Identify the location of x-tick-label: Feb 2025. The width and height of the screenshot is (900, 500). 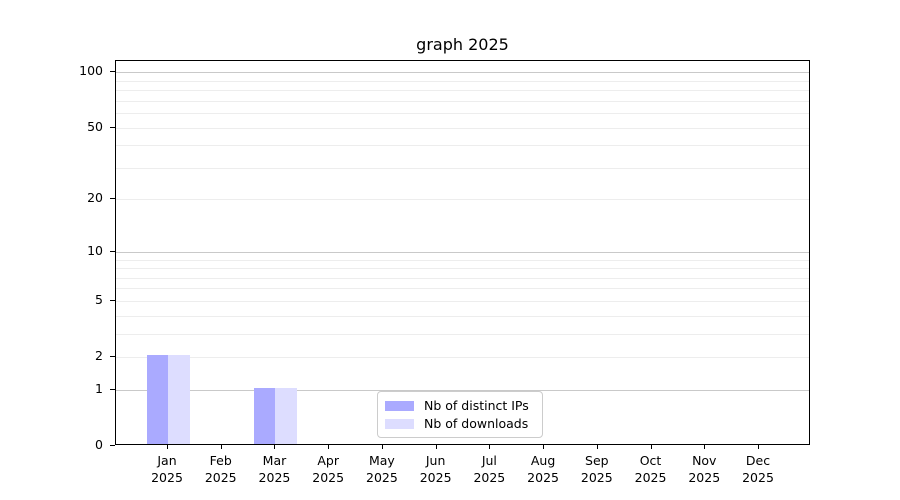
(220, 469).